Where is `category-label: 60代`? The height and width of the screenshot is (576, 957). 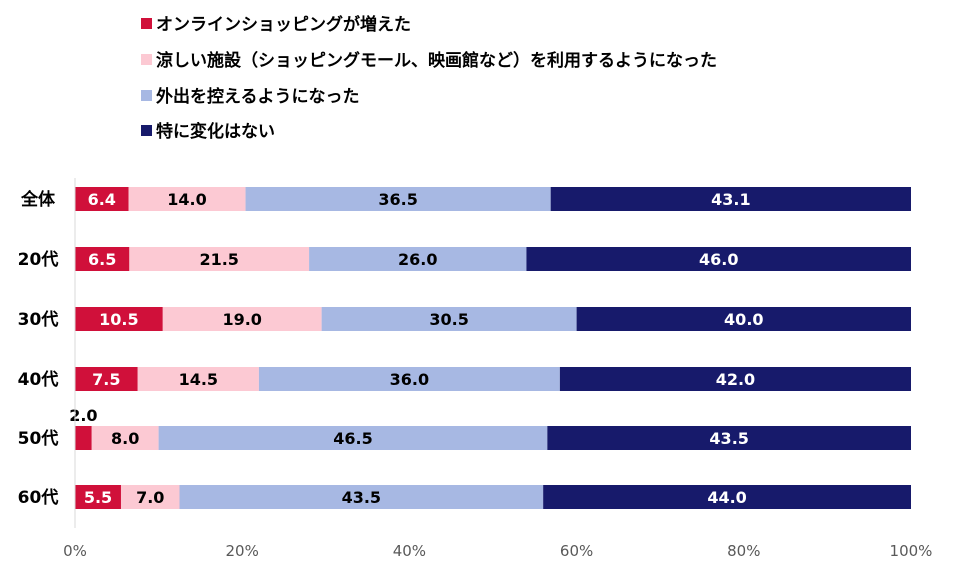 category-label: 60代 is located at coordinates (38, 497).